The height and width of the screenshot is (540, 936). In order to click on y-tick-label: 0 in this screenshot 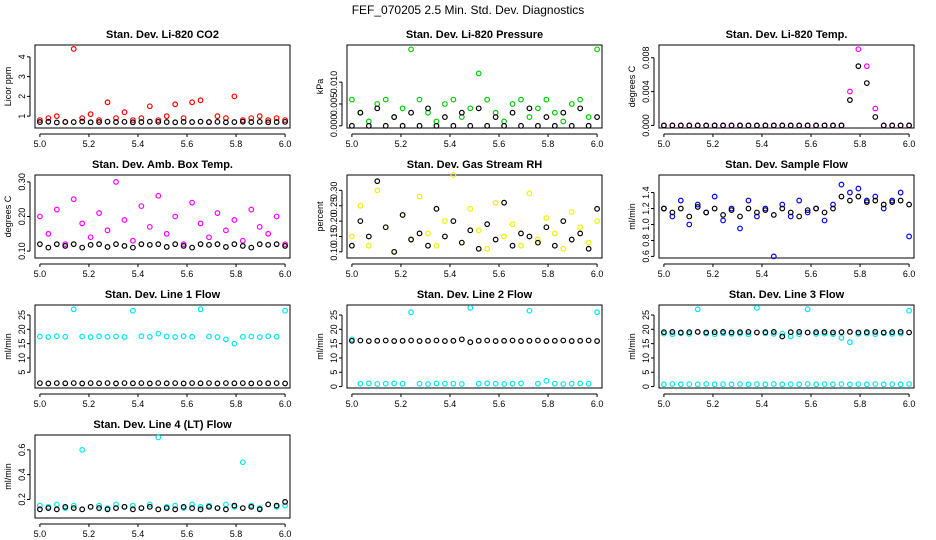, I will do `click(646, 386)`.